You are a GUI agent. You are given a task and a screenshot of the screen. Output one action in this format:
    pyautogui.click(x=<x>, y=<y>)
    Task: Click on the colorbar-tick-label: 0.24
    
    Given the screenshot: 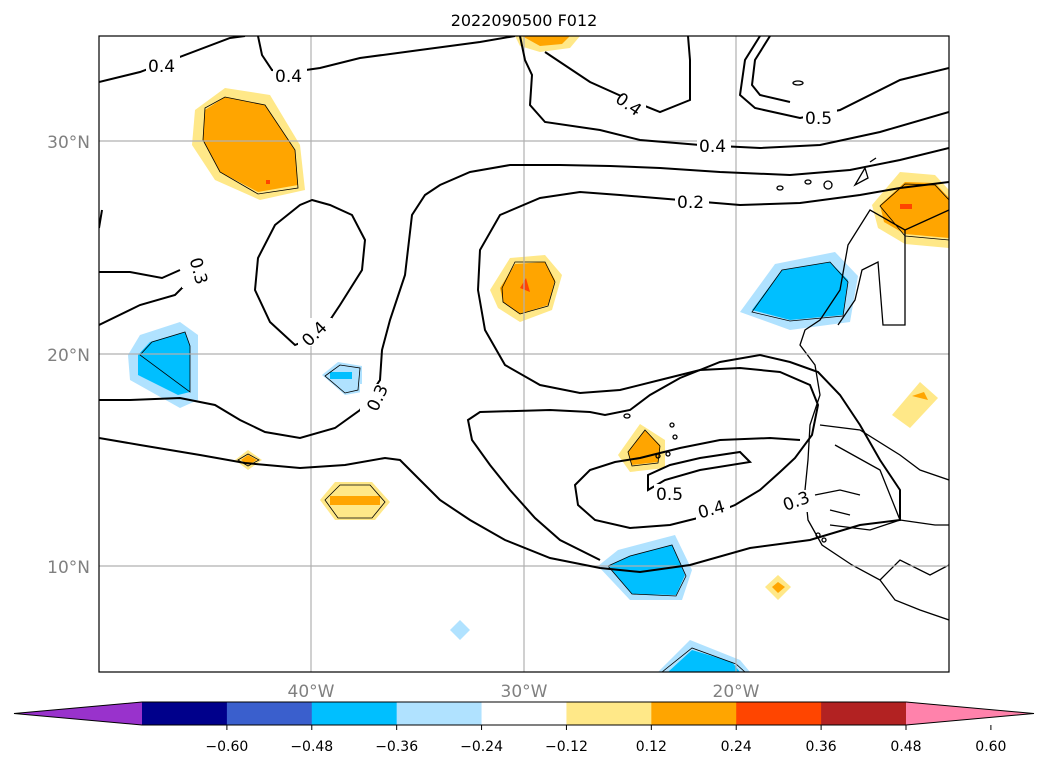 What is the action you would take?
    pyautogui.click(x=736, y=747)
    